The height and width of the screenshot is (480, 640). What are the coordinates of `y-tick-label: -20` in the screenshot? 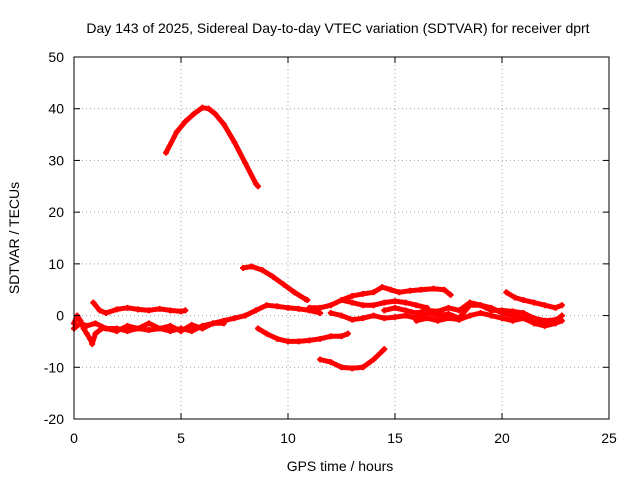 It's located at (54, 419).